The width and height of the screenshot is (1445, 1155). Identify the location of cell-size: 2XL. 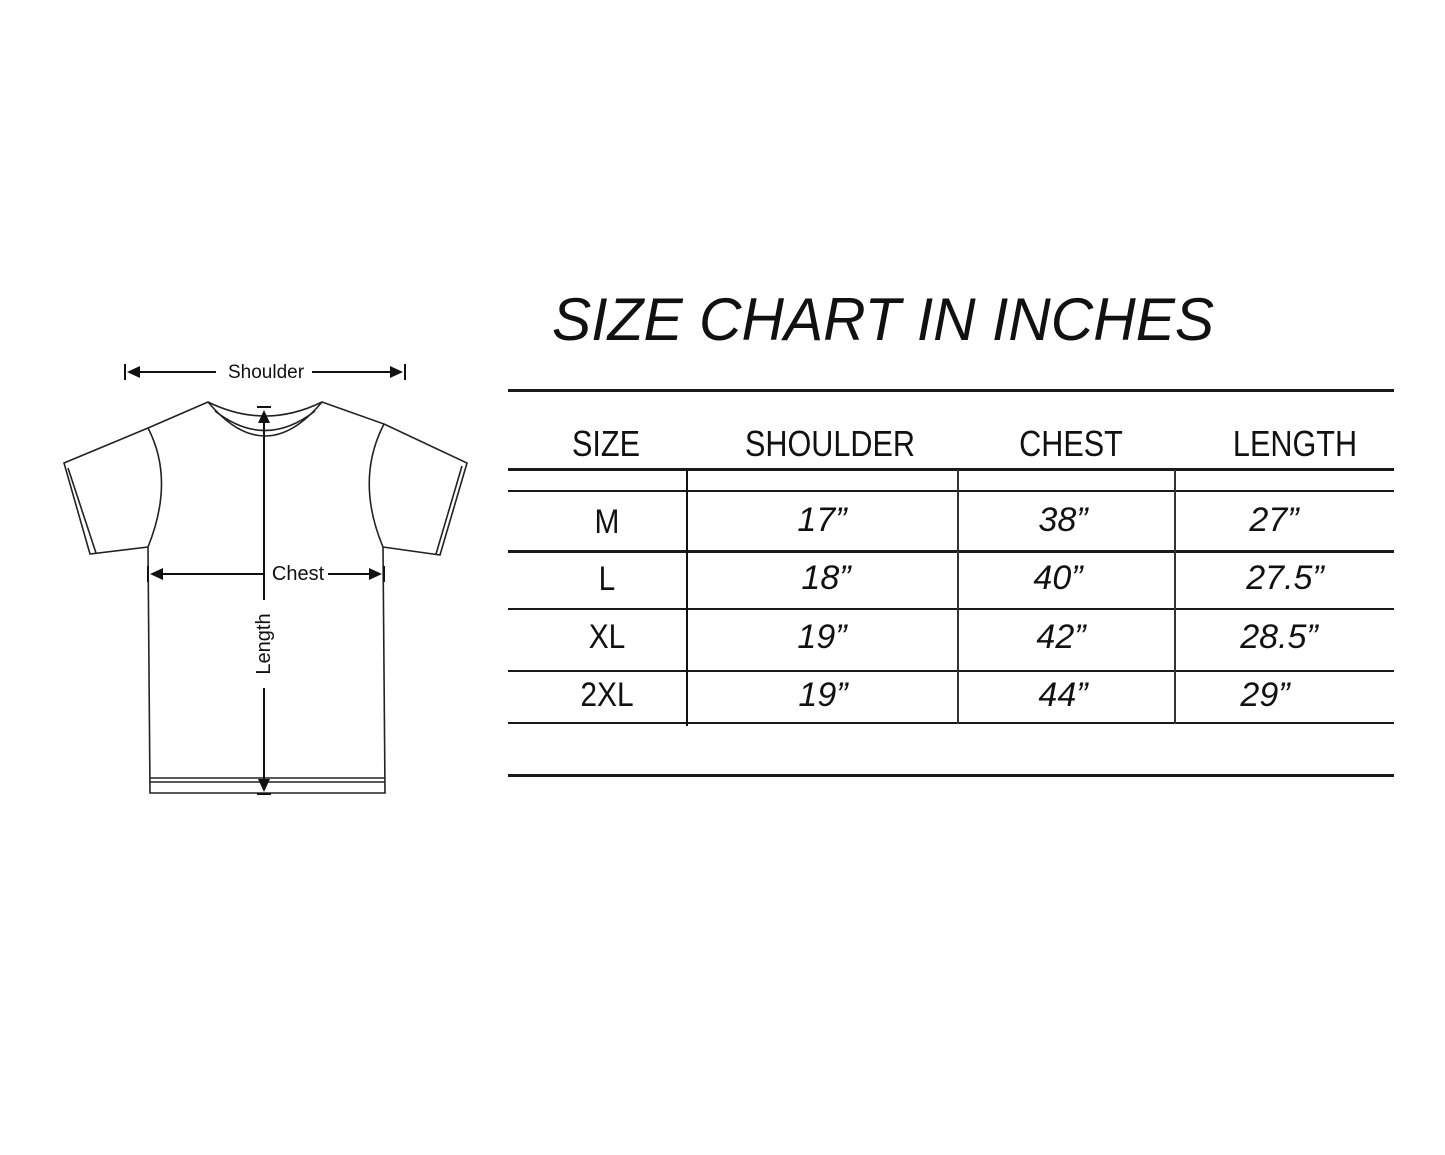
(607, 695).